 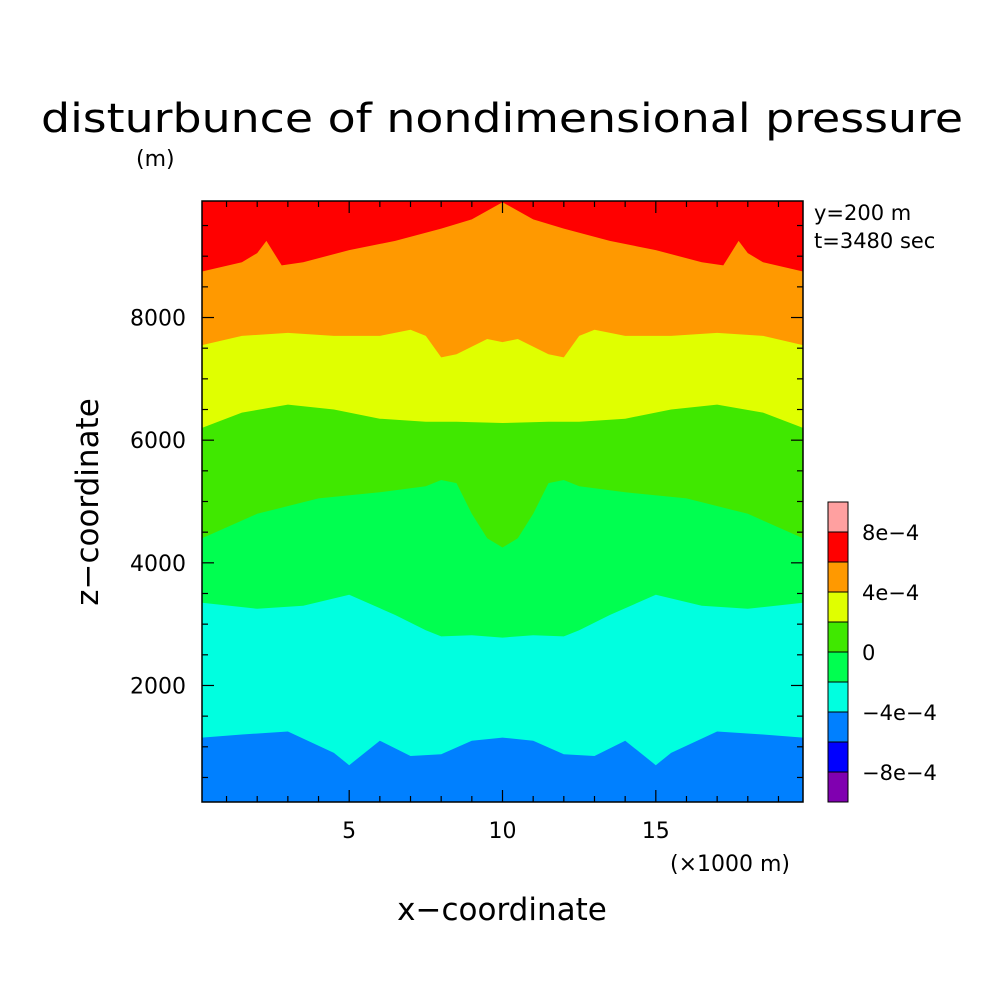 I want to click on x-tick-label: 10, so click(x=503, y=831).